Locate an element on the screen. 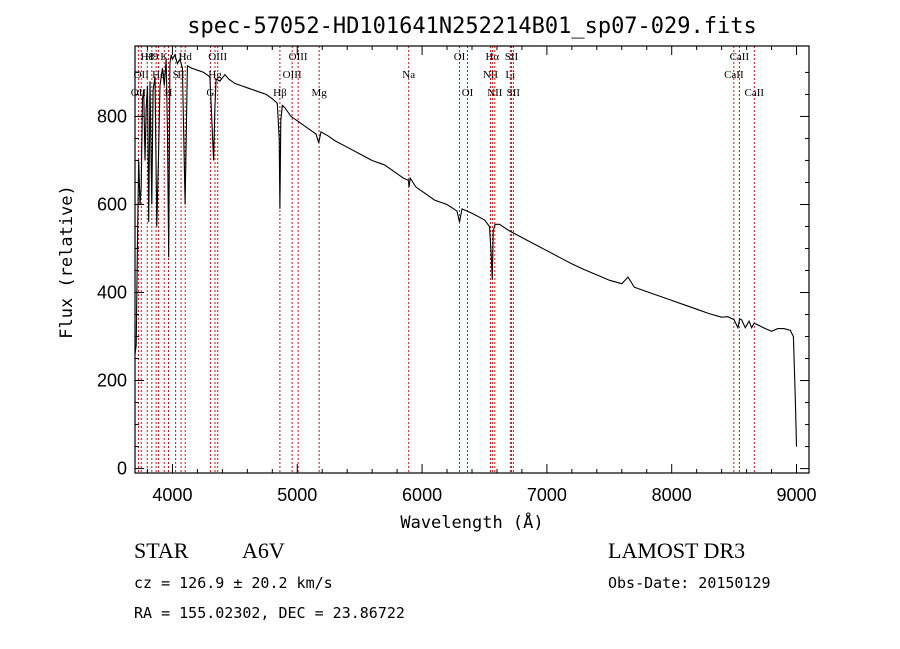  line-marker-label-24: Li is located at coordinates (510, 75).